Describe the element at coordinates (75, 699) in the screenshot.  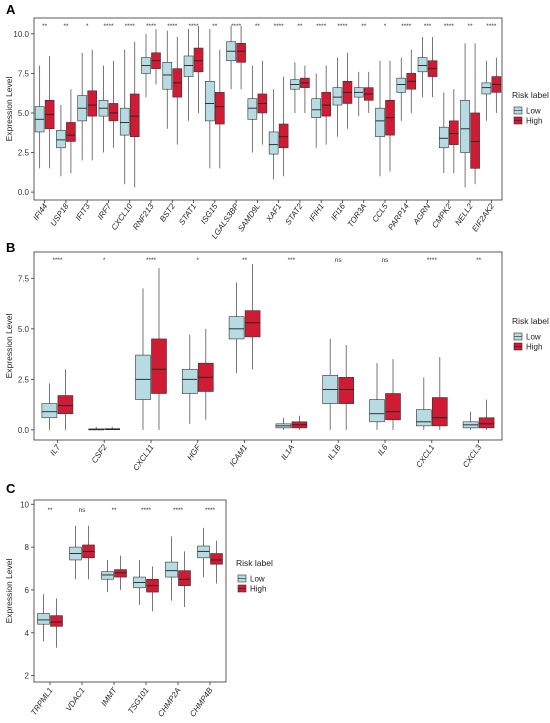
I see `x-tick-label: VDAC1` at that location.